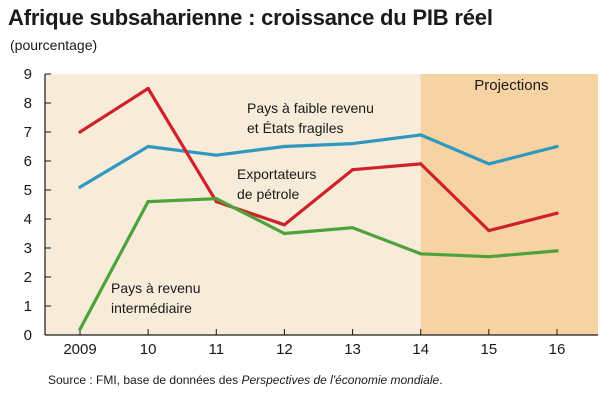  What do you see at coordinates (268, 194) in the screenshot?
I see `series-label-oil: de pétrole` at bounding box center [268, 194].